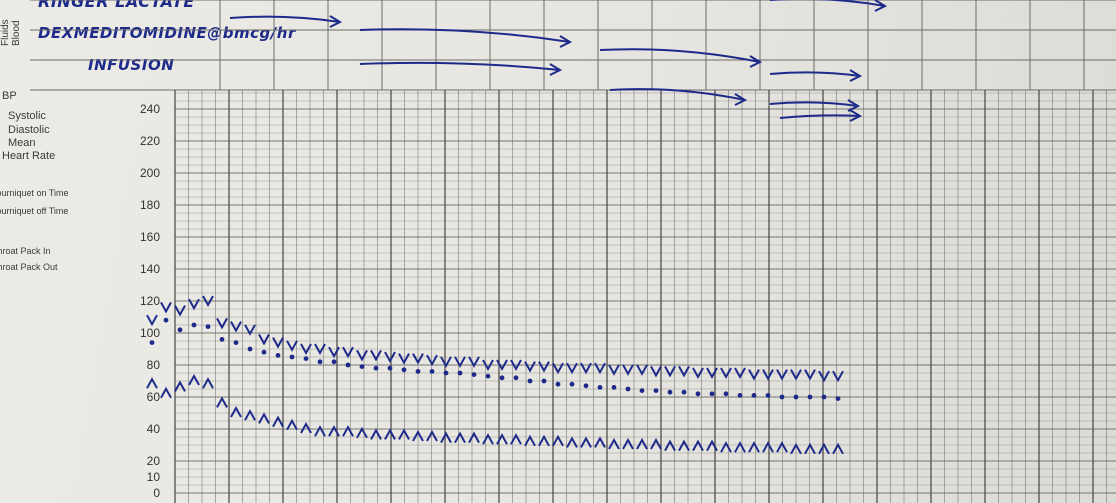  I want to click on legend-diastolic: Diastolic, so click(29, 130).